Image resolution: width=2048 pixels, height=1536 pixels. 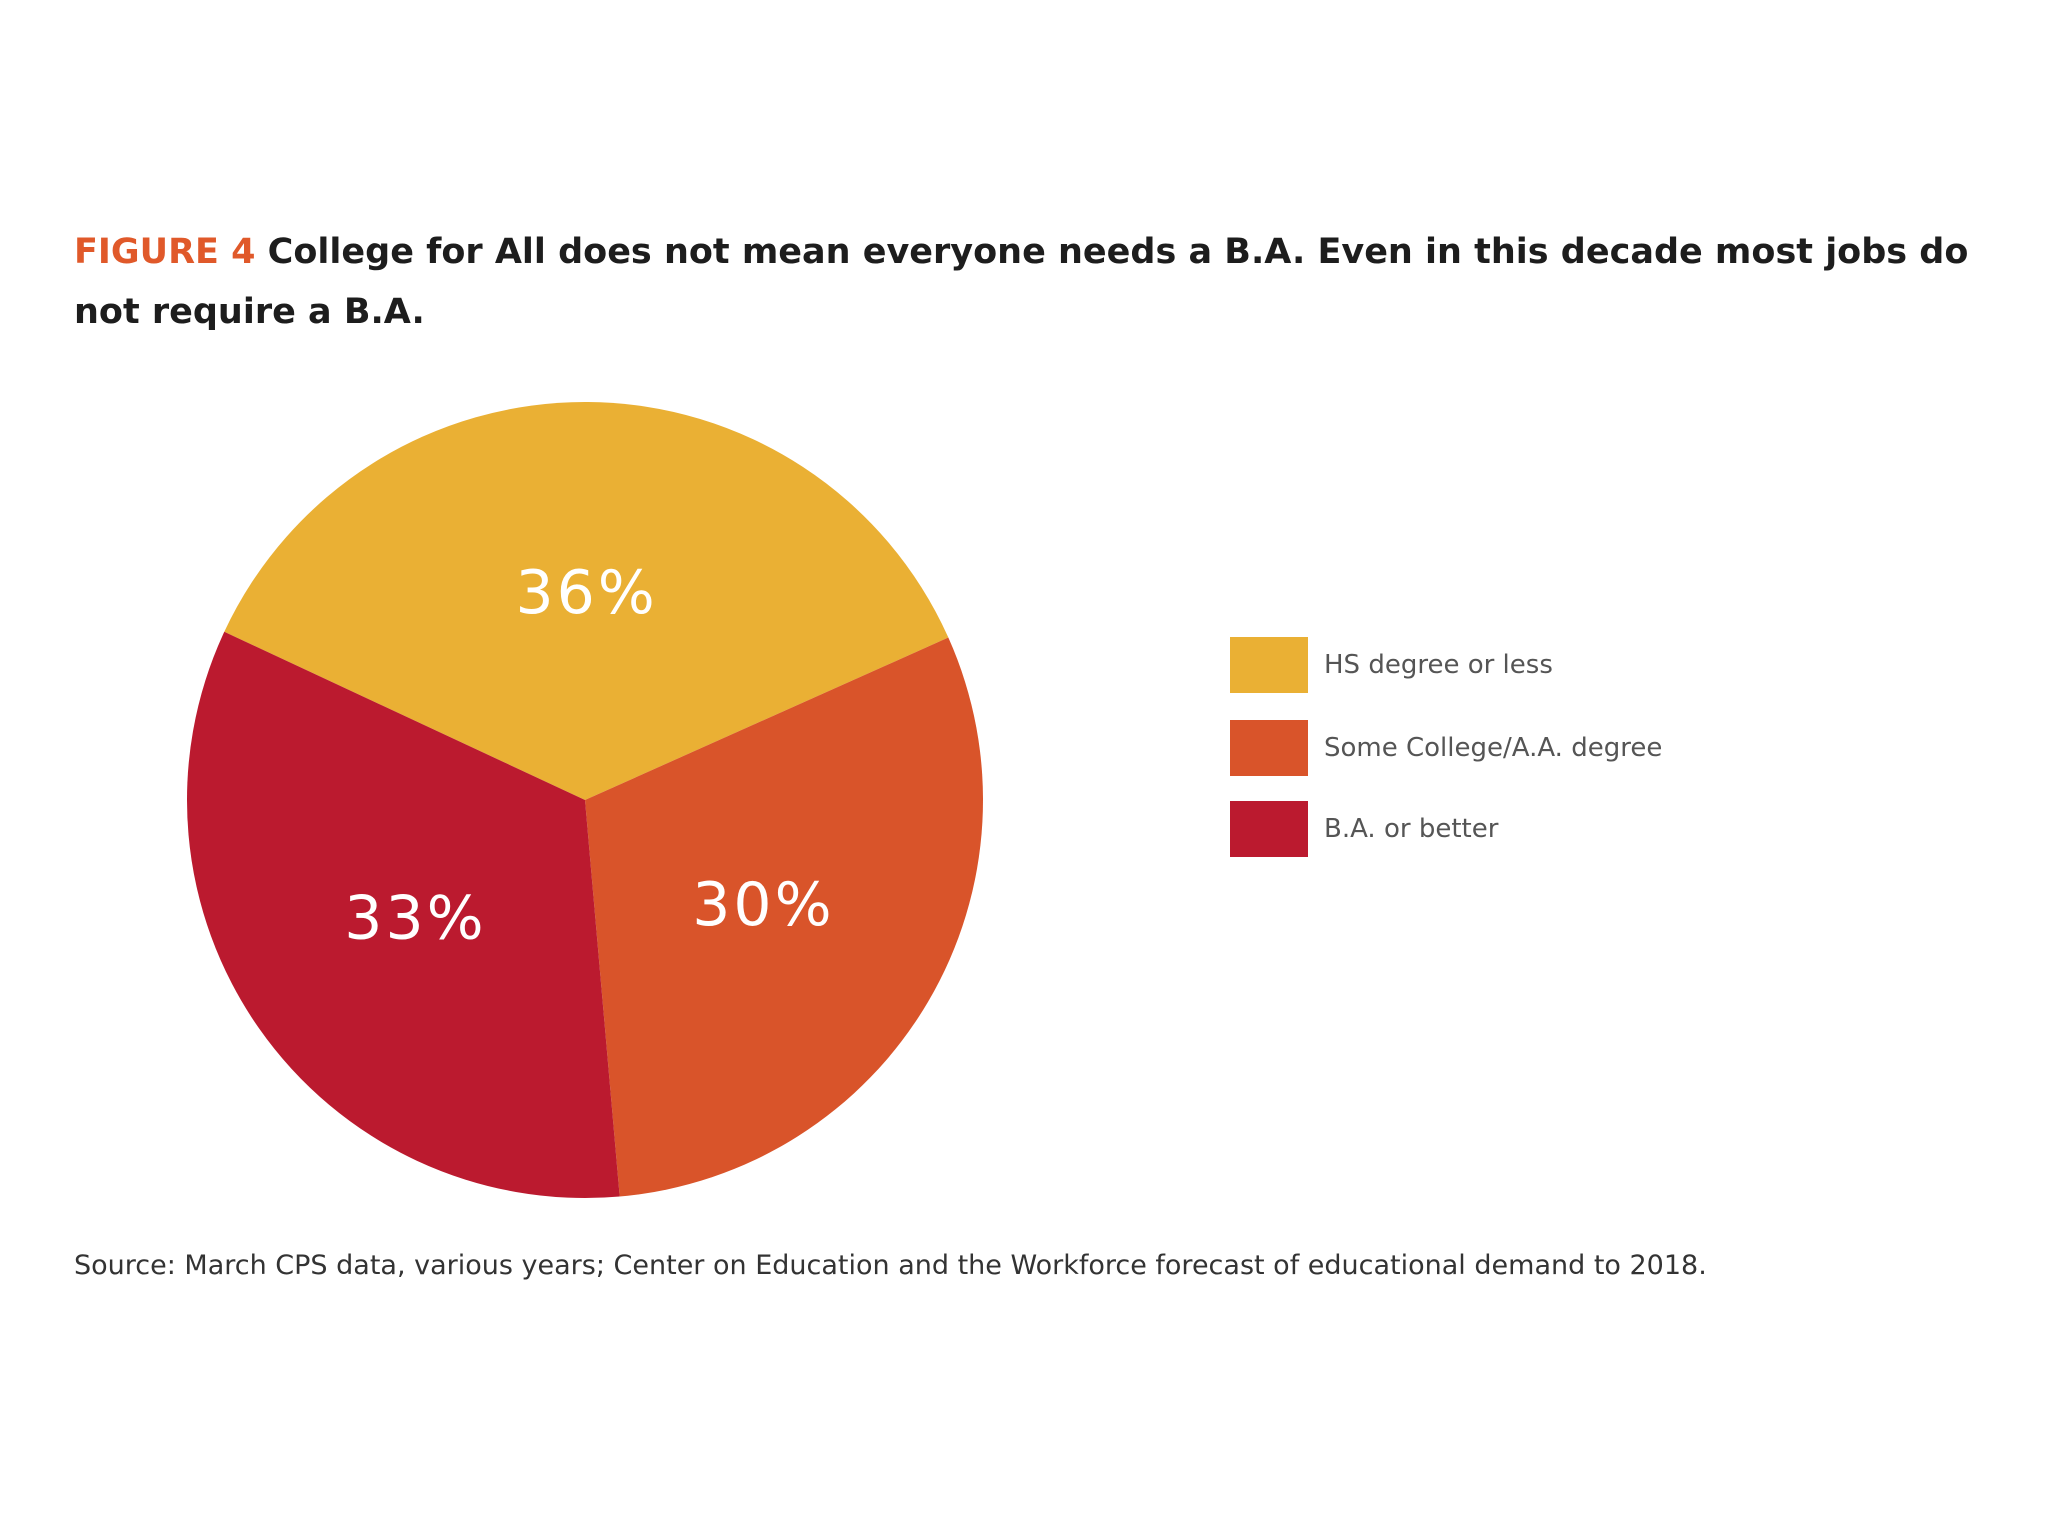 What do you see at coordinates (763, 905) in the screenshot?
I see `pie-label-some-college: 30%` at bounding box center [763, 905].